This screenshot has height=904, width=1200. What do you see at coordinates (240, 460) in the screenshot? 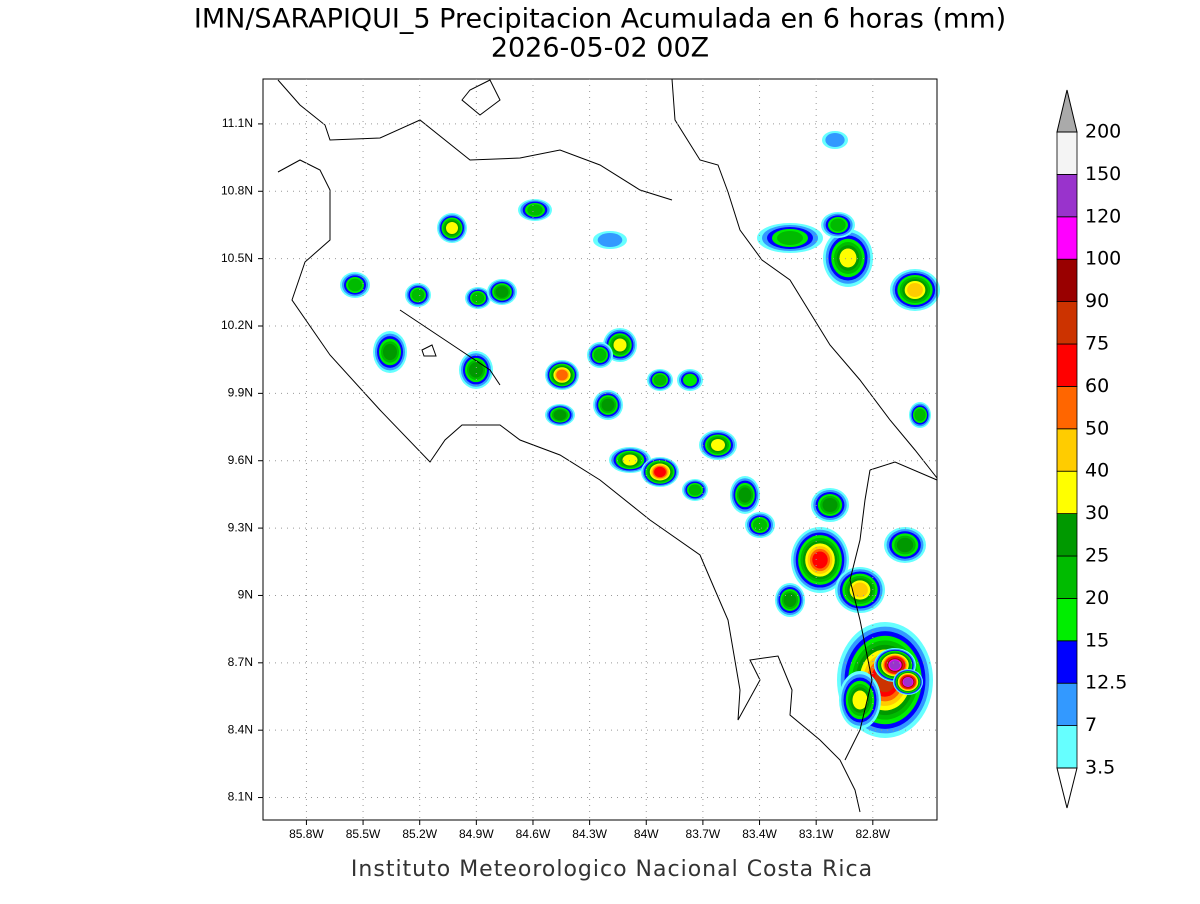
I see `lat-tick-label: 9.6N` at bounding box center [240, 460].